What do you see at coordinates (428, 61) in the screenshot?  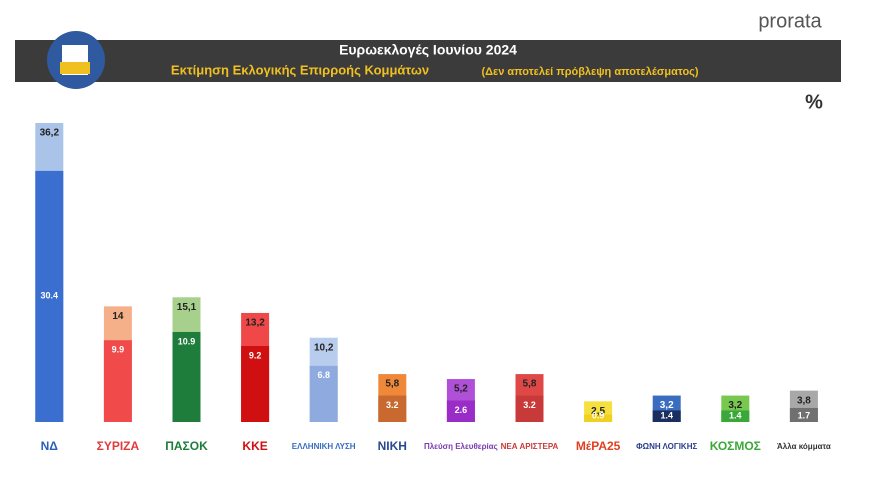 I see `header-band` at bounding box center [428, 61].